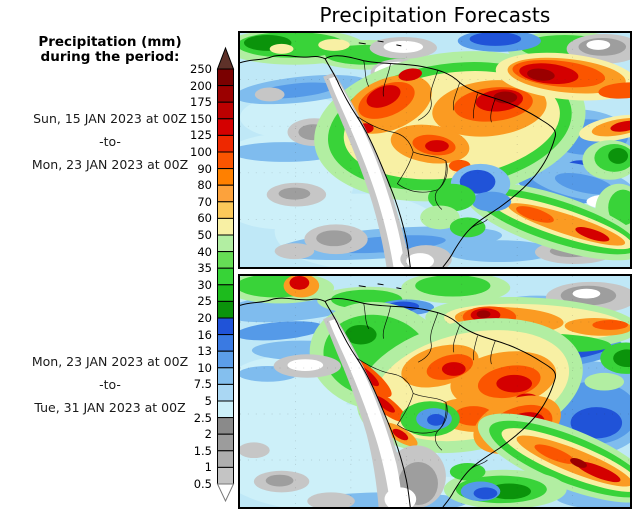 This screenshot has height=520, width=633. I want to click on colorbar-tick-label: 0.5, so click(202, 484).